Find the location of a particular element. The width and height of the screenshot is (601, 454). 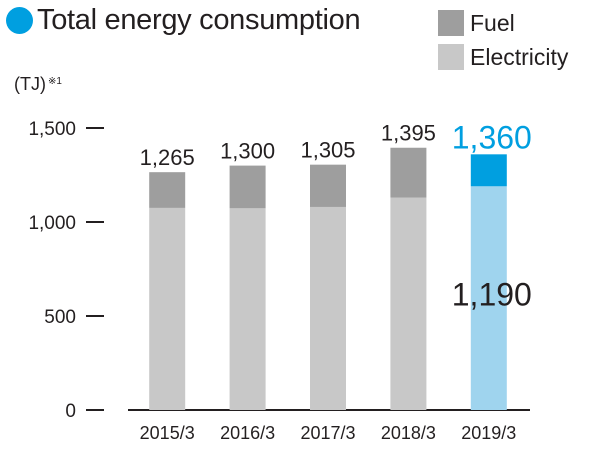

y-tick-label: 500 is located at coordinates (60, 317).